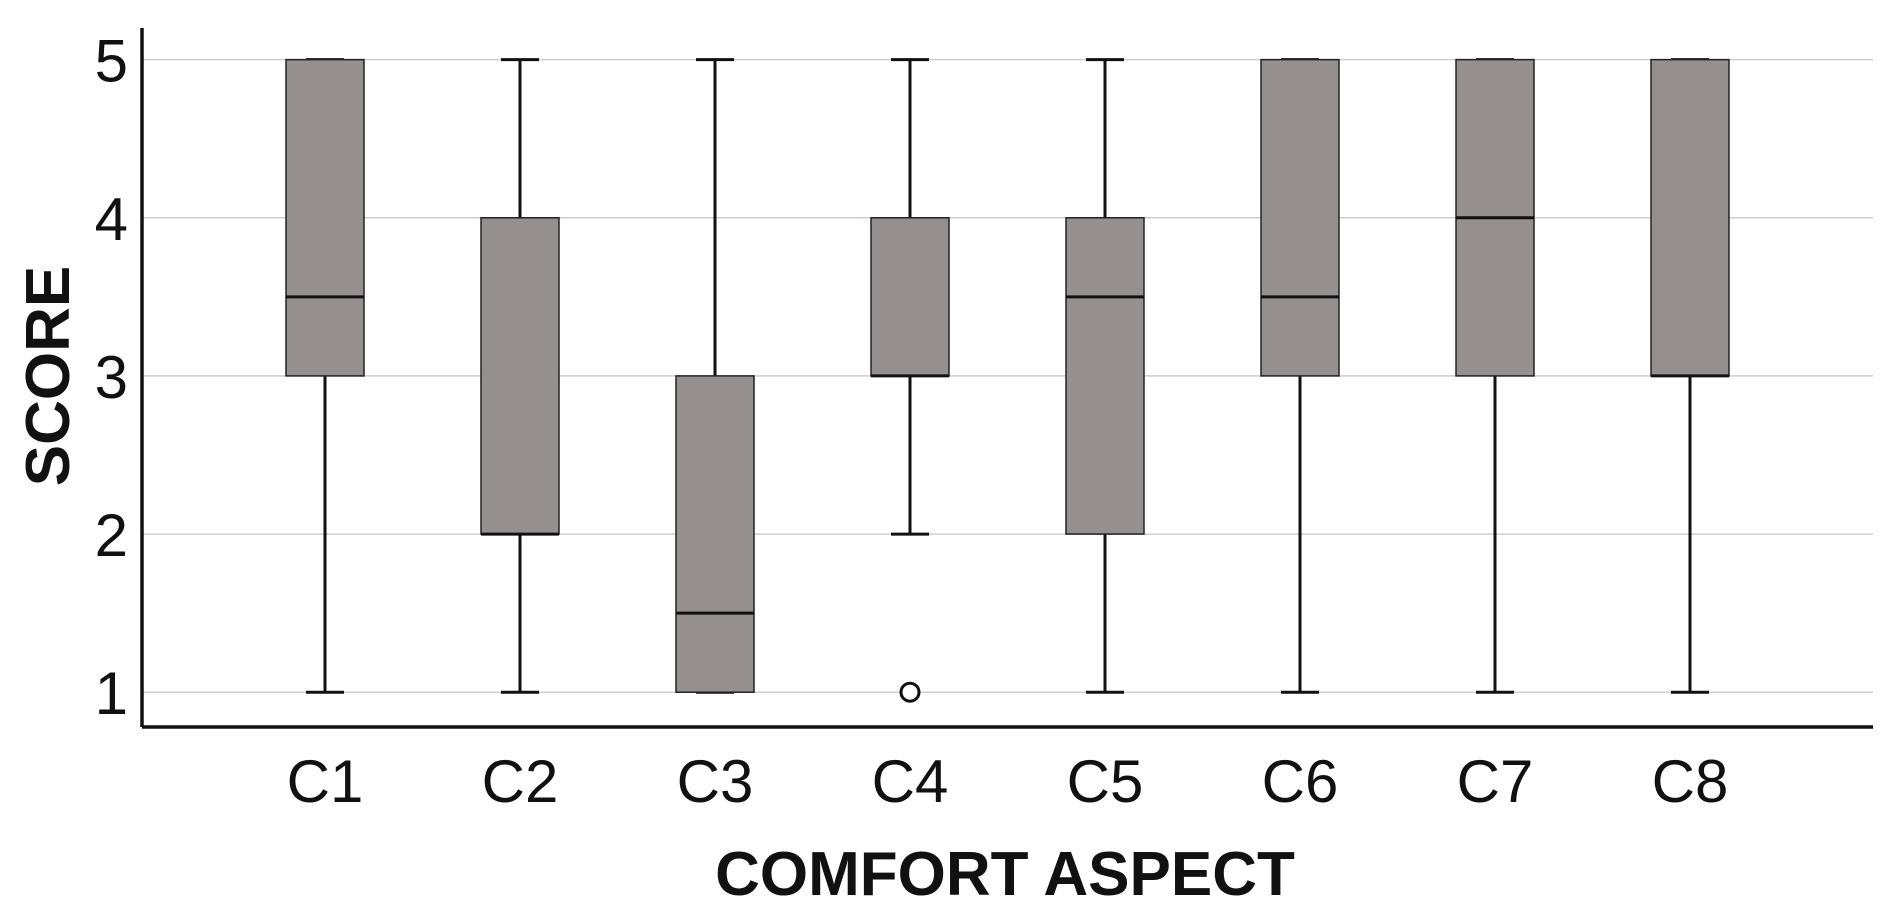 This screenshot has height=920, width=1893. I want to click on box-C7, so click(1495, 376).